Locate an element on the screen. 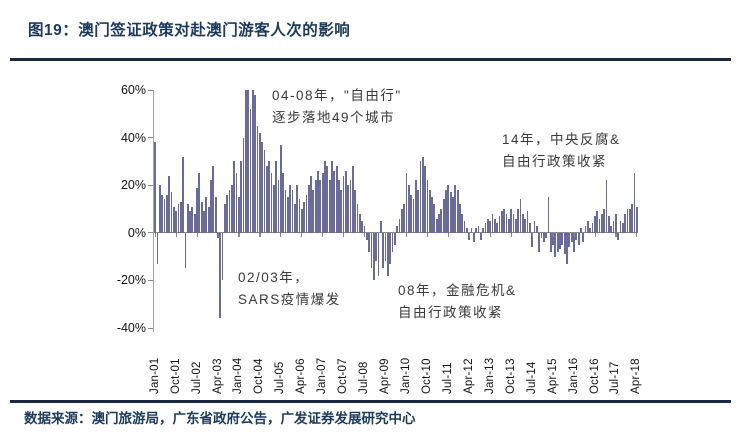 This screenshot has width=740, height=436. annotation-line: SARS疫情爆发 is located at coordinates (289, 299).